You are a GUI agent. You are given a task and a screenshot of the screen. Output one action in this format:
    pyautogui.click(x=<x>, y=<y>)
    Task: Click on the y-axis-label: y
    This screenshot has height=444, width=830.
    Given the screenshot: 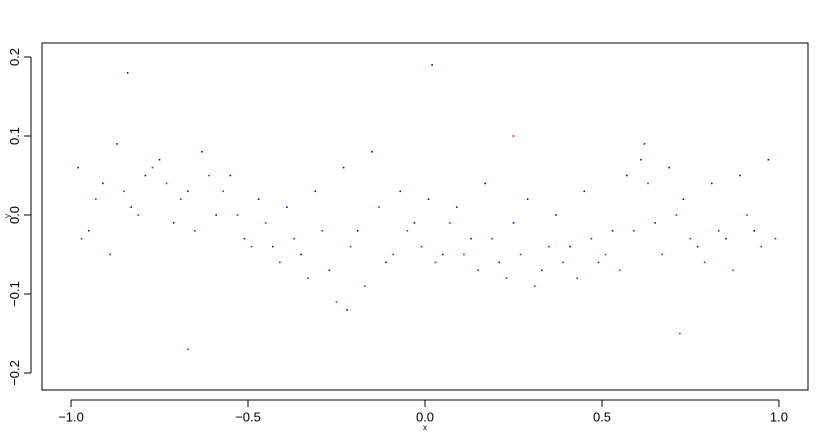 What is the action you would take?
    pyautogui.click(x=7, y=216)
    